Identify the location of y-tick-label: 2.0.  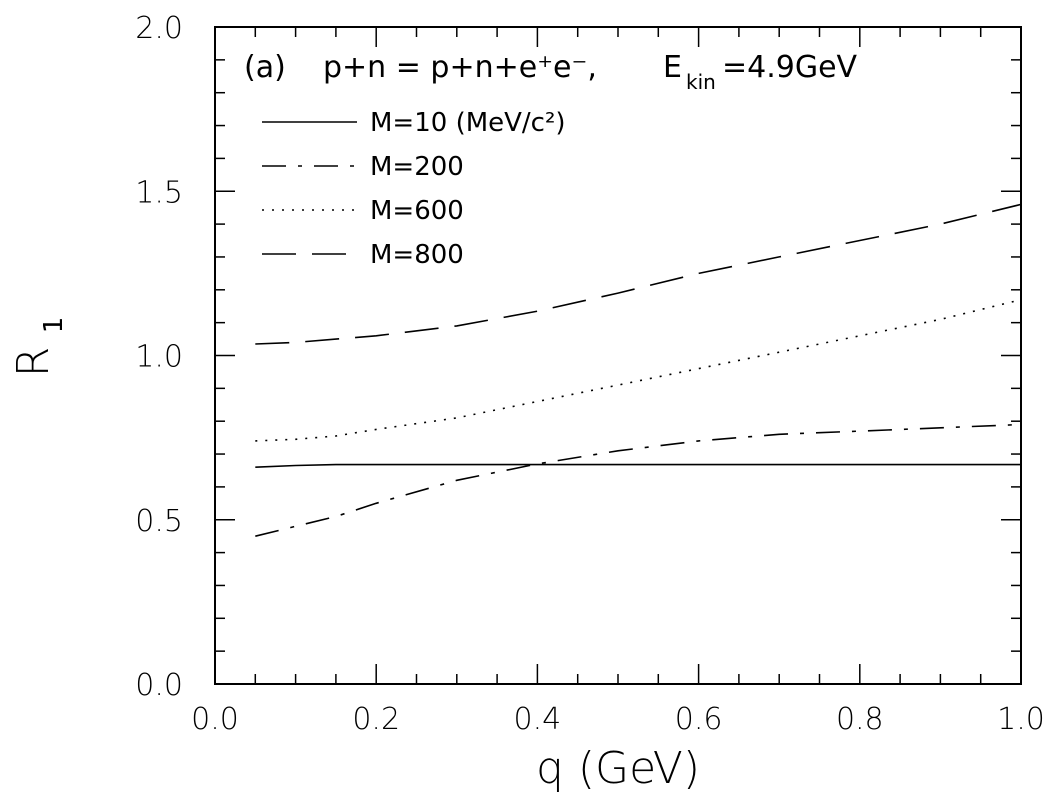
(159, 28).